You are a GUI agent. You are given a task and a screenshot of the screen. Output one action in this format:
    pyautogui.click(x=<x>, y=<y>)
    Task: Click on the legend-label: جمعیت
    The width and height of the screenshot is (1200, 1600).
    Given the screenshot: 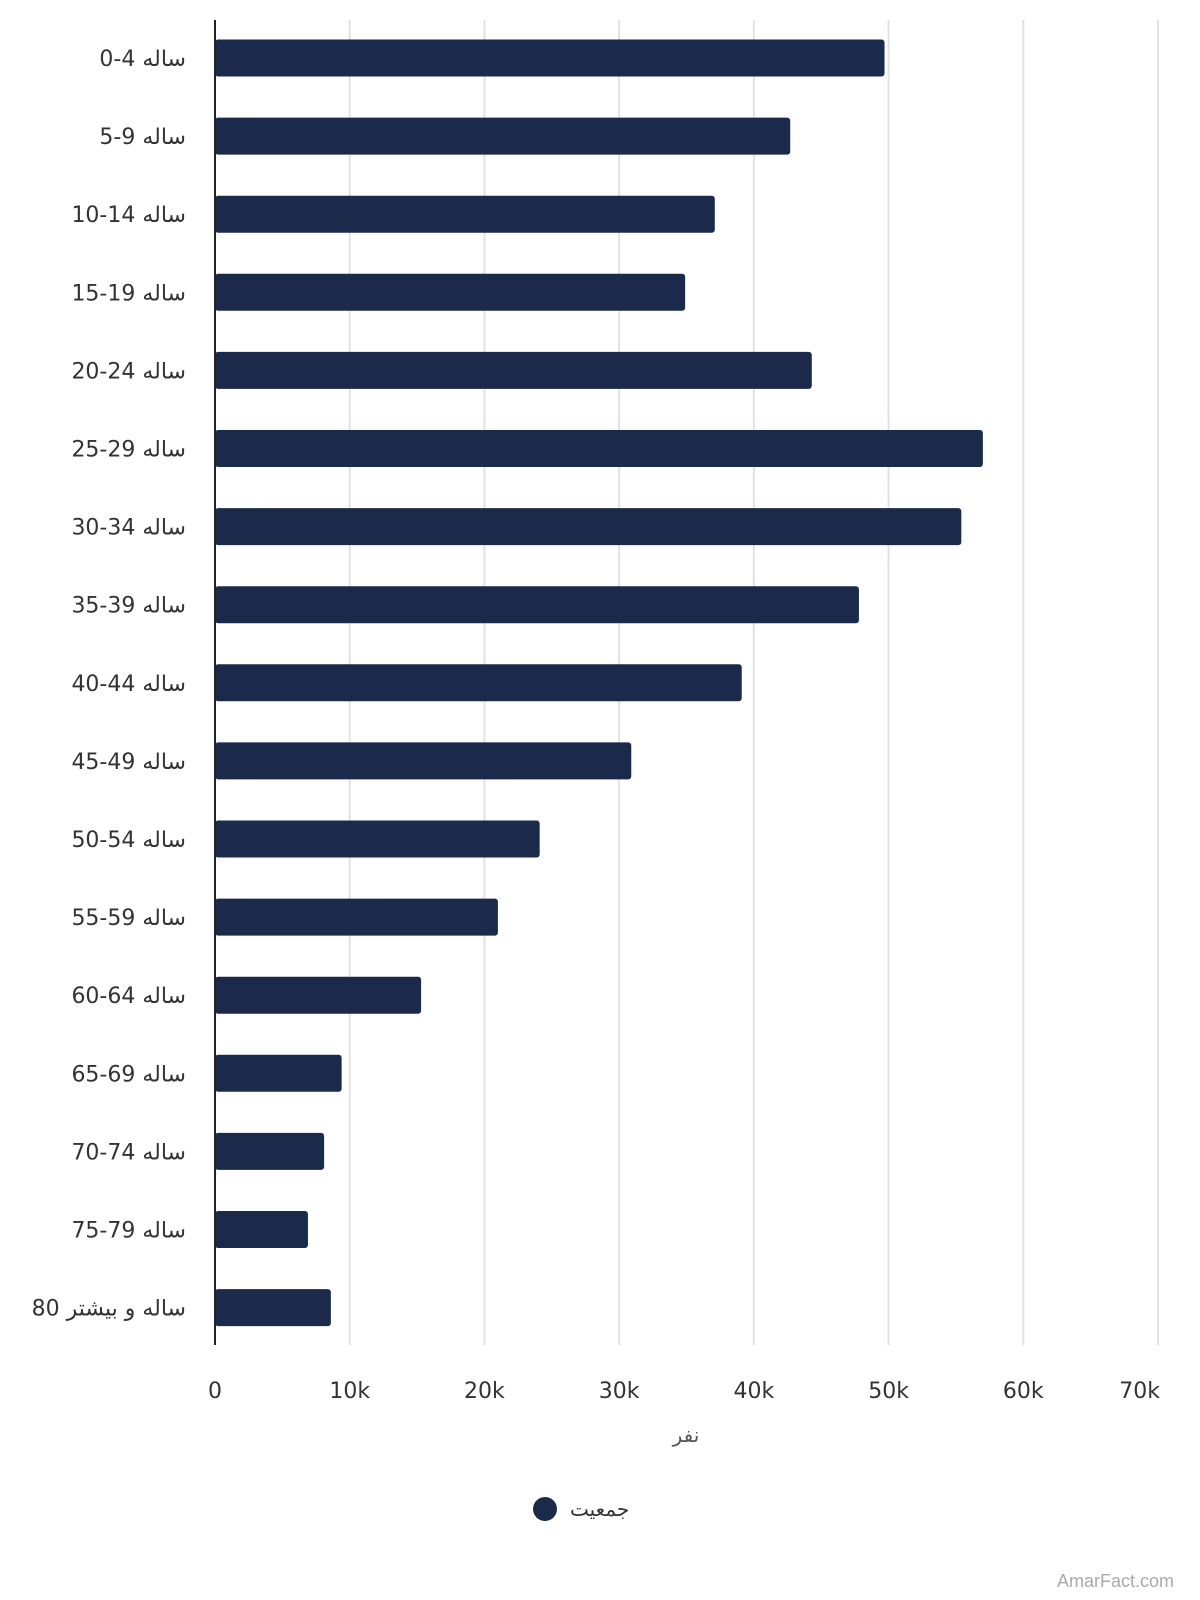 What is the action you would take?
    pyautogui.click(x=599, y=1509)
    